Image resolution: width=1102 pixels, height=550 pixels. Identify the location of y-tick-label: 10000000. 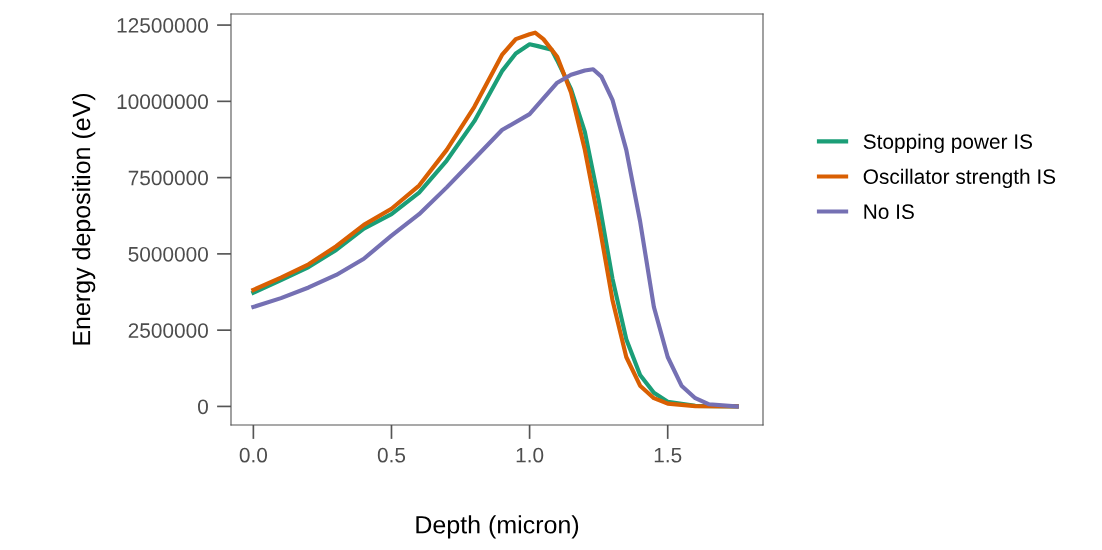
(162, 102).